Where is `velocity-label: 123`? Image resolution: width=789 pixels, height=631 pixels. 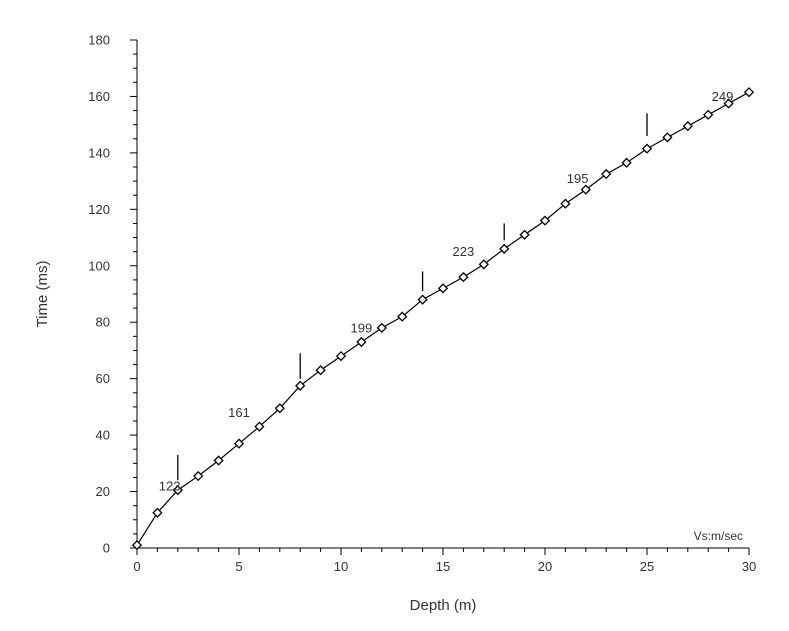
velocity-label: 123 is located at coordinates (170, 485).